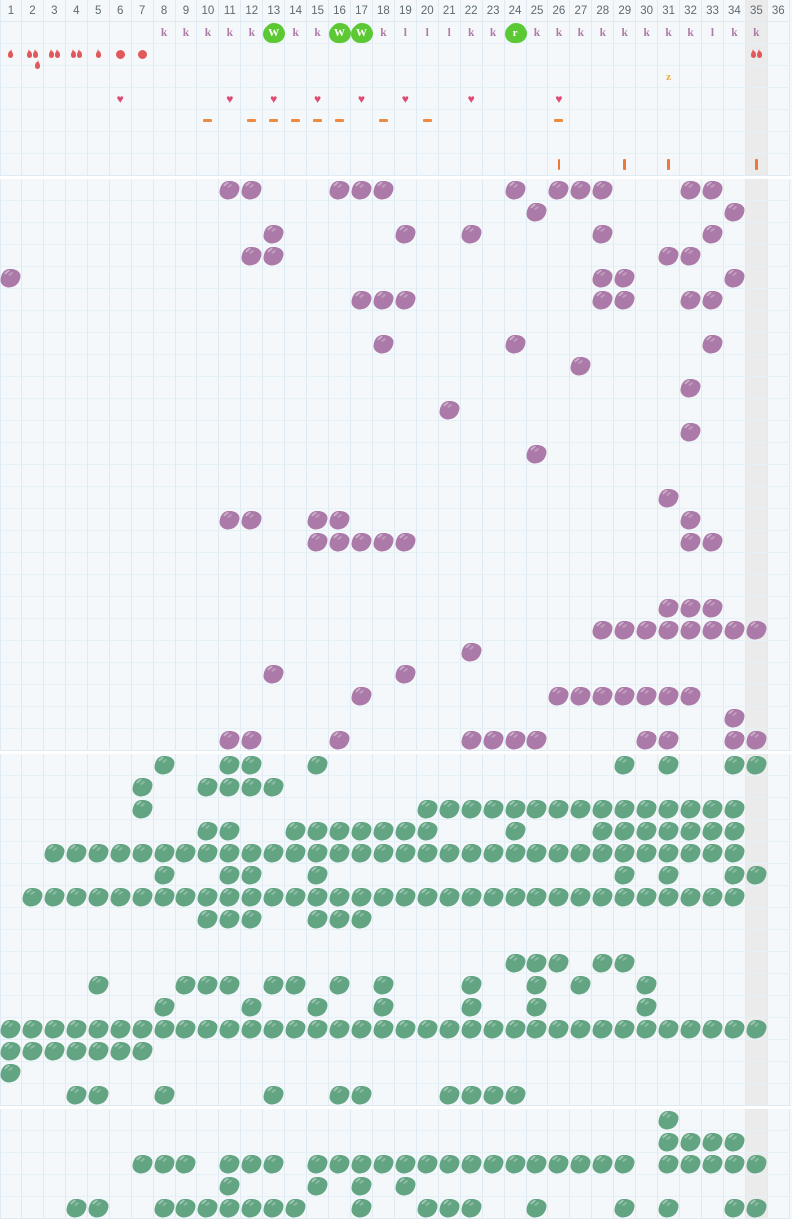 The image size is (792, 1219). What do you see at coordinates (208, 963) in the screenshot?
I see `grid-cell-symptoms-green-r9-c10` at bounding box center [208, 963].